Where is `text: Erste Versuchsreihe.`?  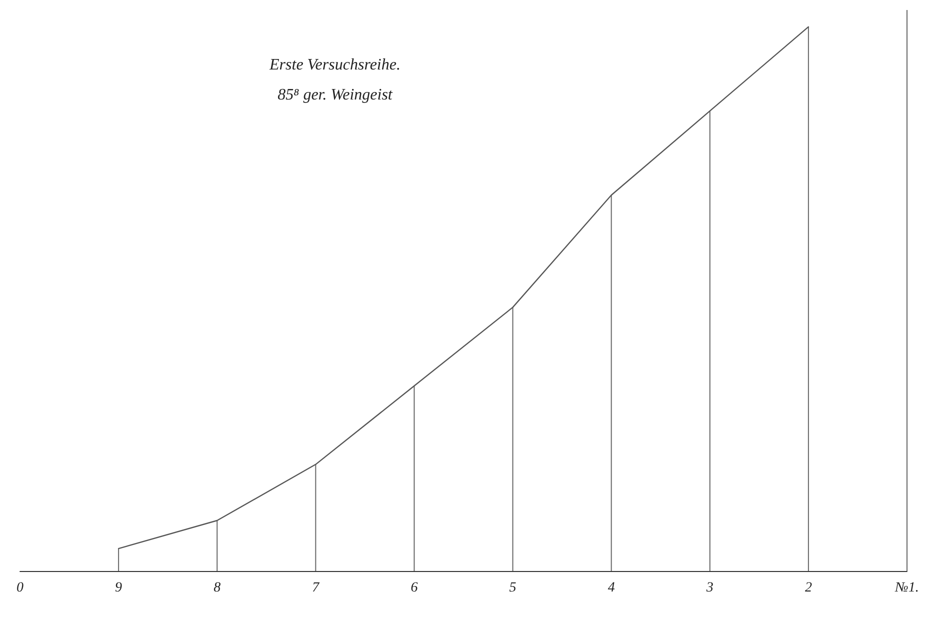
text: Erste Versuchsreihe. is located at coordinates (334, 65).